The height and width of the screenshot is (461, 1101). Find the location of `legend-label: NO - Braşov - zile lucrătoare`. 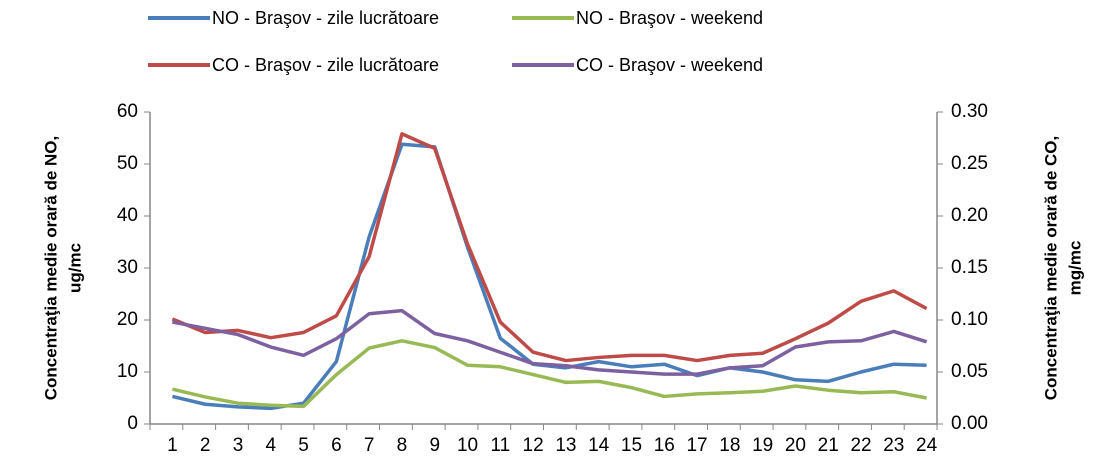

legend-label: NO - Braşov - zile lucrătoare is located at coordinates (325, 18).